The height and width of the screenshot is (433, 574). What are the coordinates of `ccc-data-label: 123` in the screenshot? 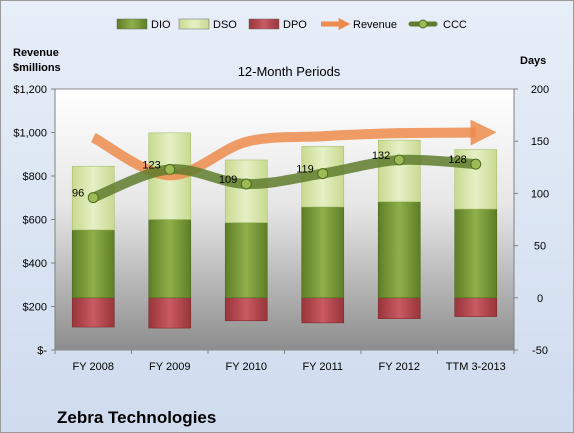 It's located at (151, 165).